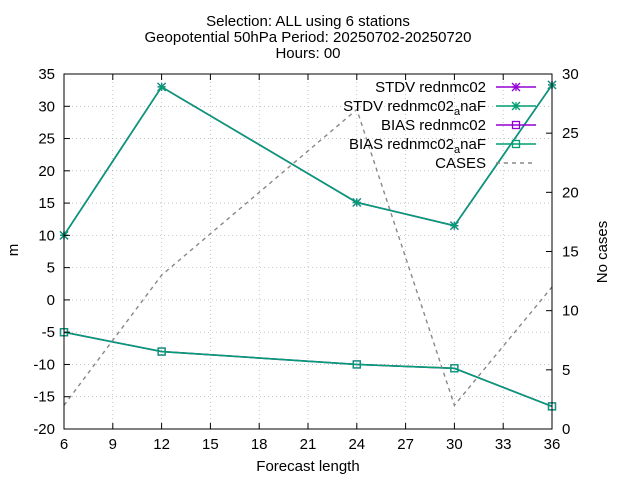 This screenshot has height=480, width=640. Describe the element at coordinates (405, 444) in the screenshot. I see `x-tick-label: 27` at that location.